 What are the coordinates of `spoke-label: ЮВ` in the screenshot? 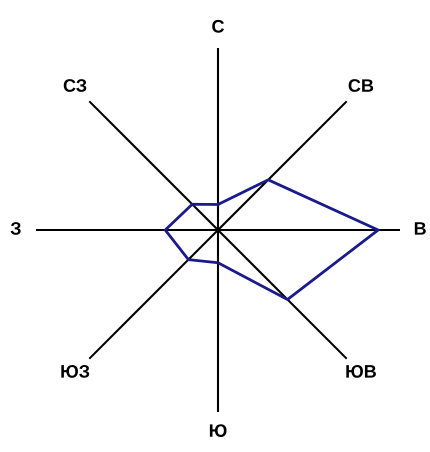 It's located at (361, 371).